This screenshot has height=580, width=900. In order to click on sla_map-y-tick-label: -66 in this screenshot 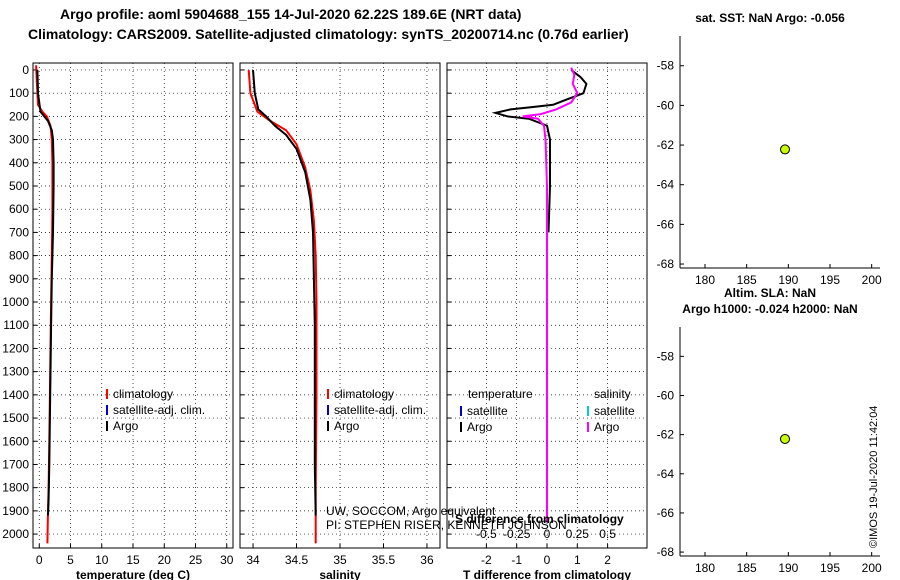, I will do `click(666, 513)`.